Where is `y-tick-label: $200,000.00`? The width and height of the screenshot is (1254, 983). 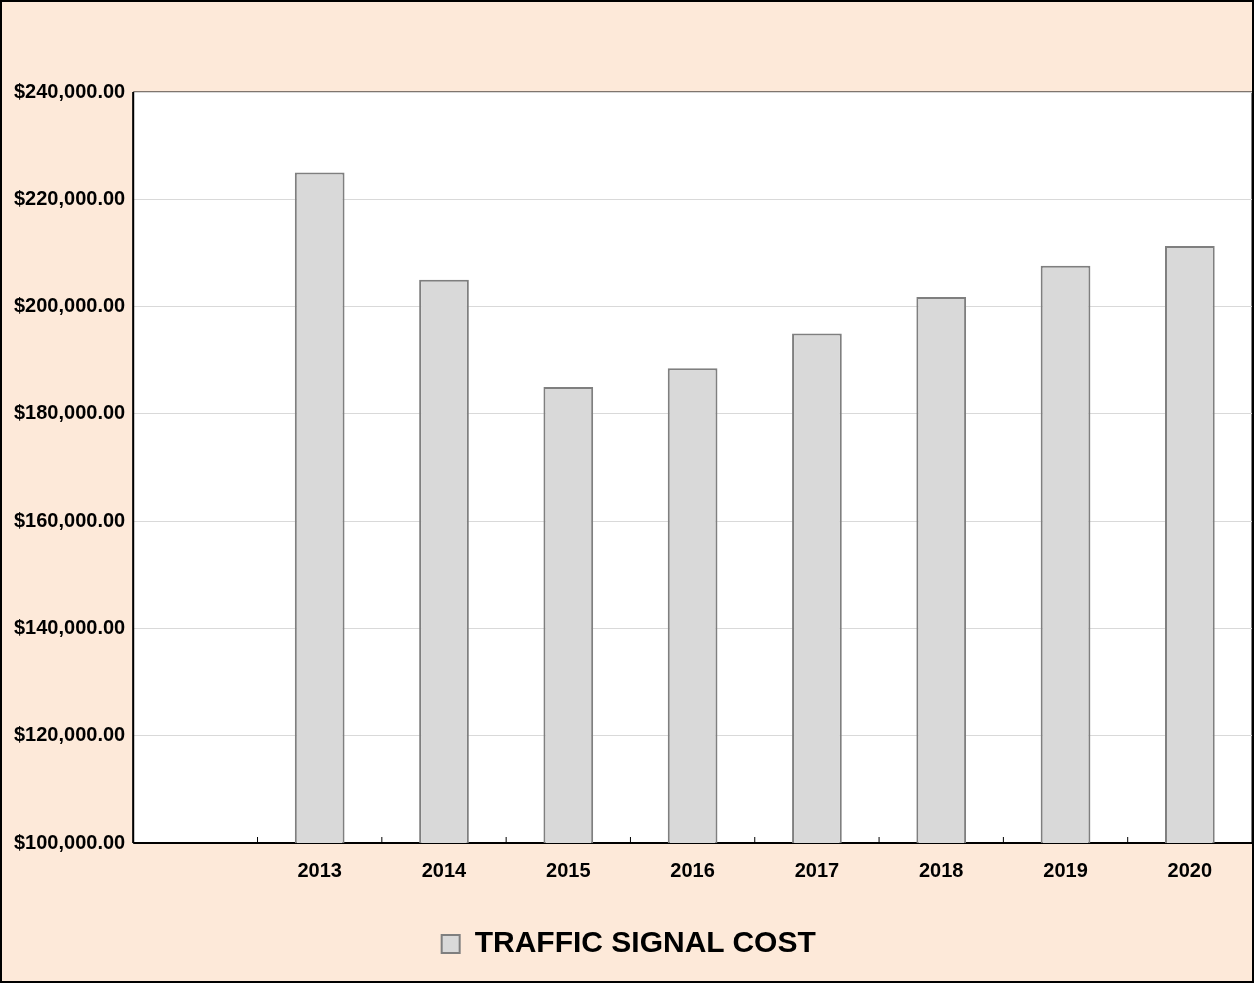
y-tick-label: $200,000.00 is located at coordinates (69, 305).